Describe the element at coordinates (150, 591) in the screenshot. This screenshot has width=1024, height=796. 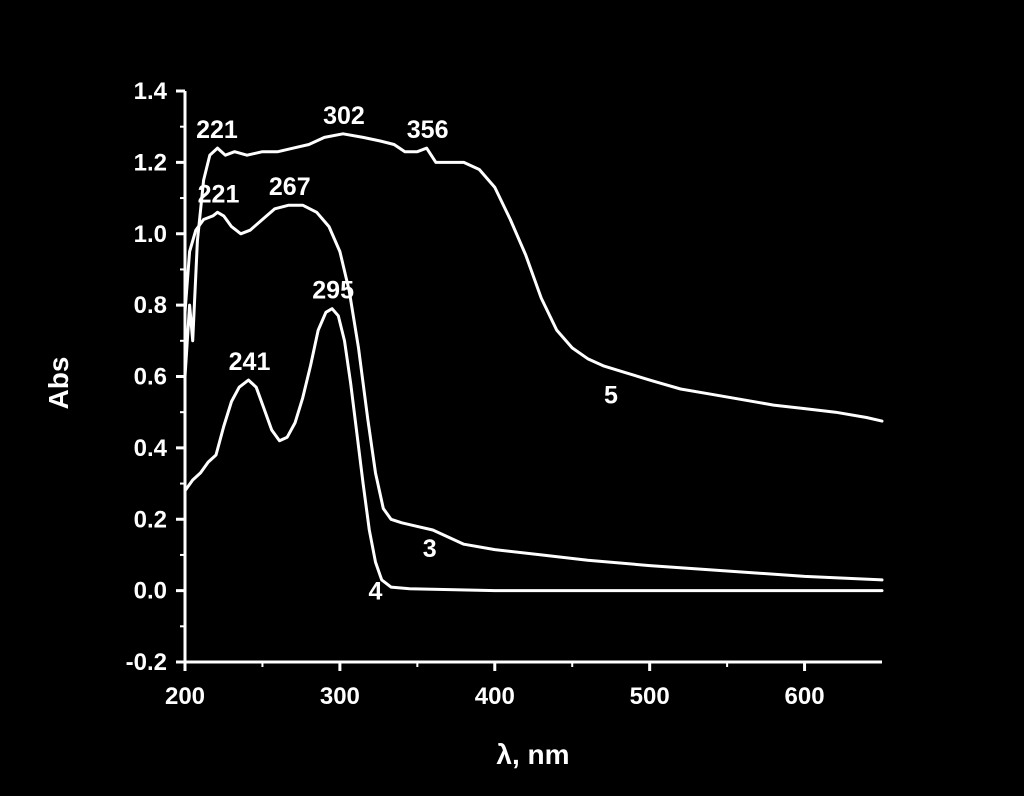
I see `y-tick-label: 0.0` at that location.